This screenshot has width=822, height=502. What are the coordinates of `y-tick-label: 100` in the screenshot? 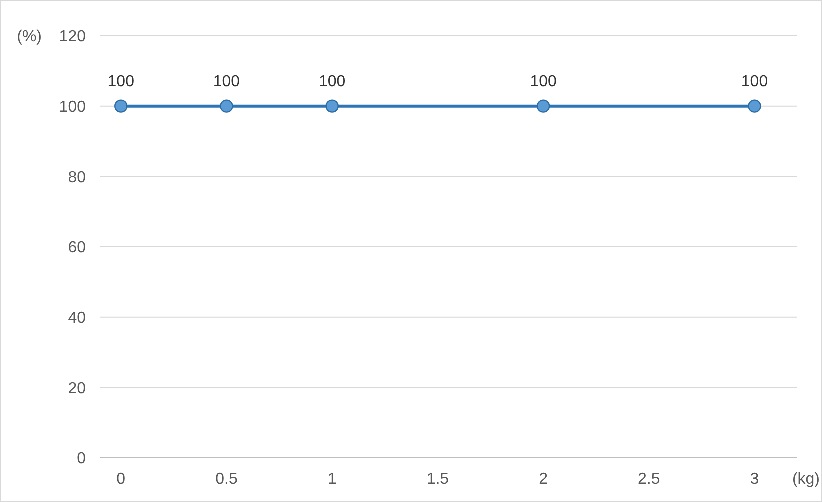 It's located at (72, 107).